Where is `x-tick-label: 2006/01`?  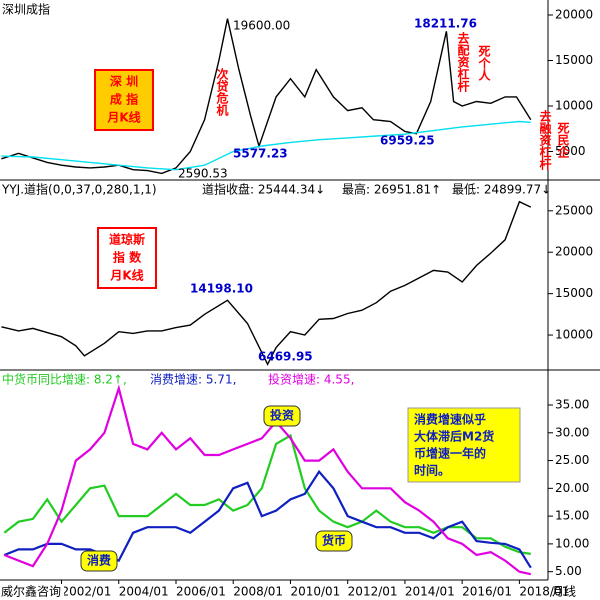 x-tick-label: 2006/01 is located at coordinates (201, 592).